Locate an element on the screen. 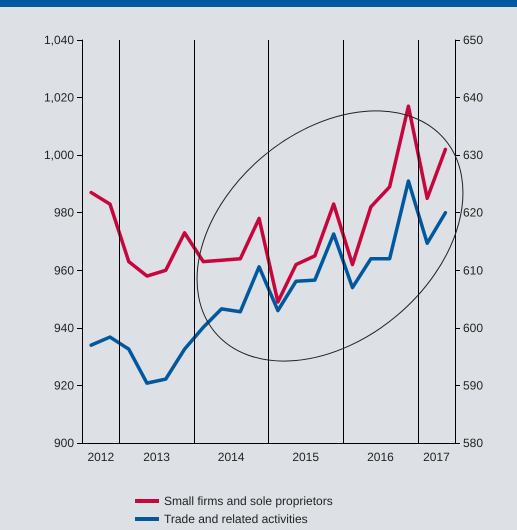 The image size is (517, 530). y2-tick-label: 650 is located at coordinates (473, 40).